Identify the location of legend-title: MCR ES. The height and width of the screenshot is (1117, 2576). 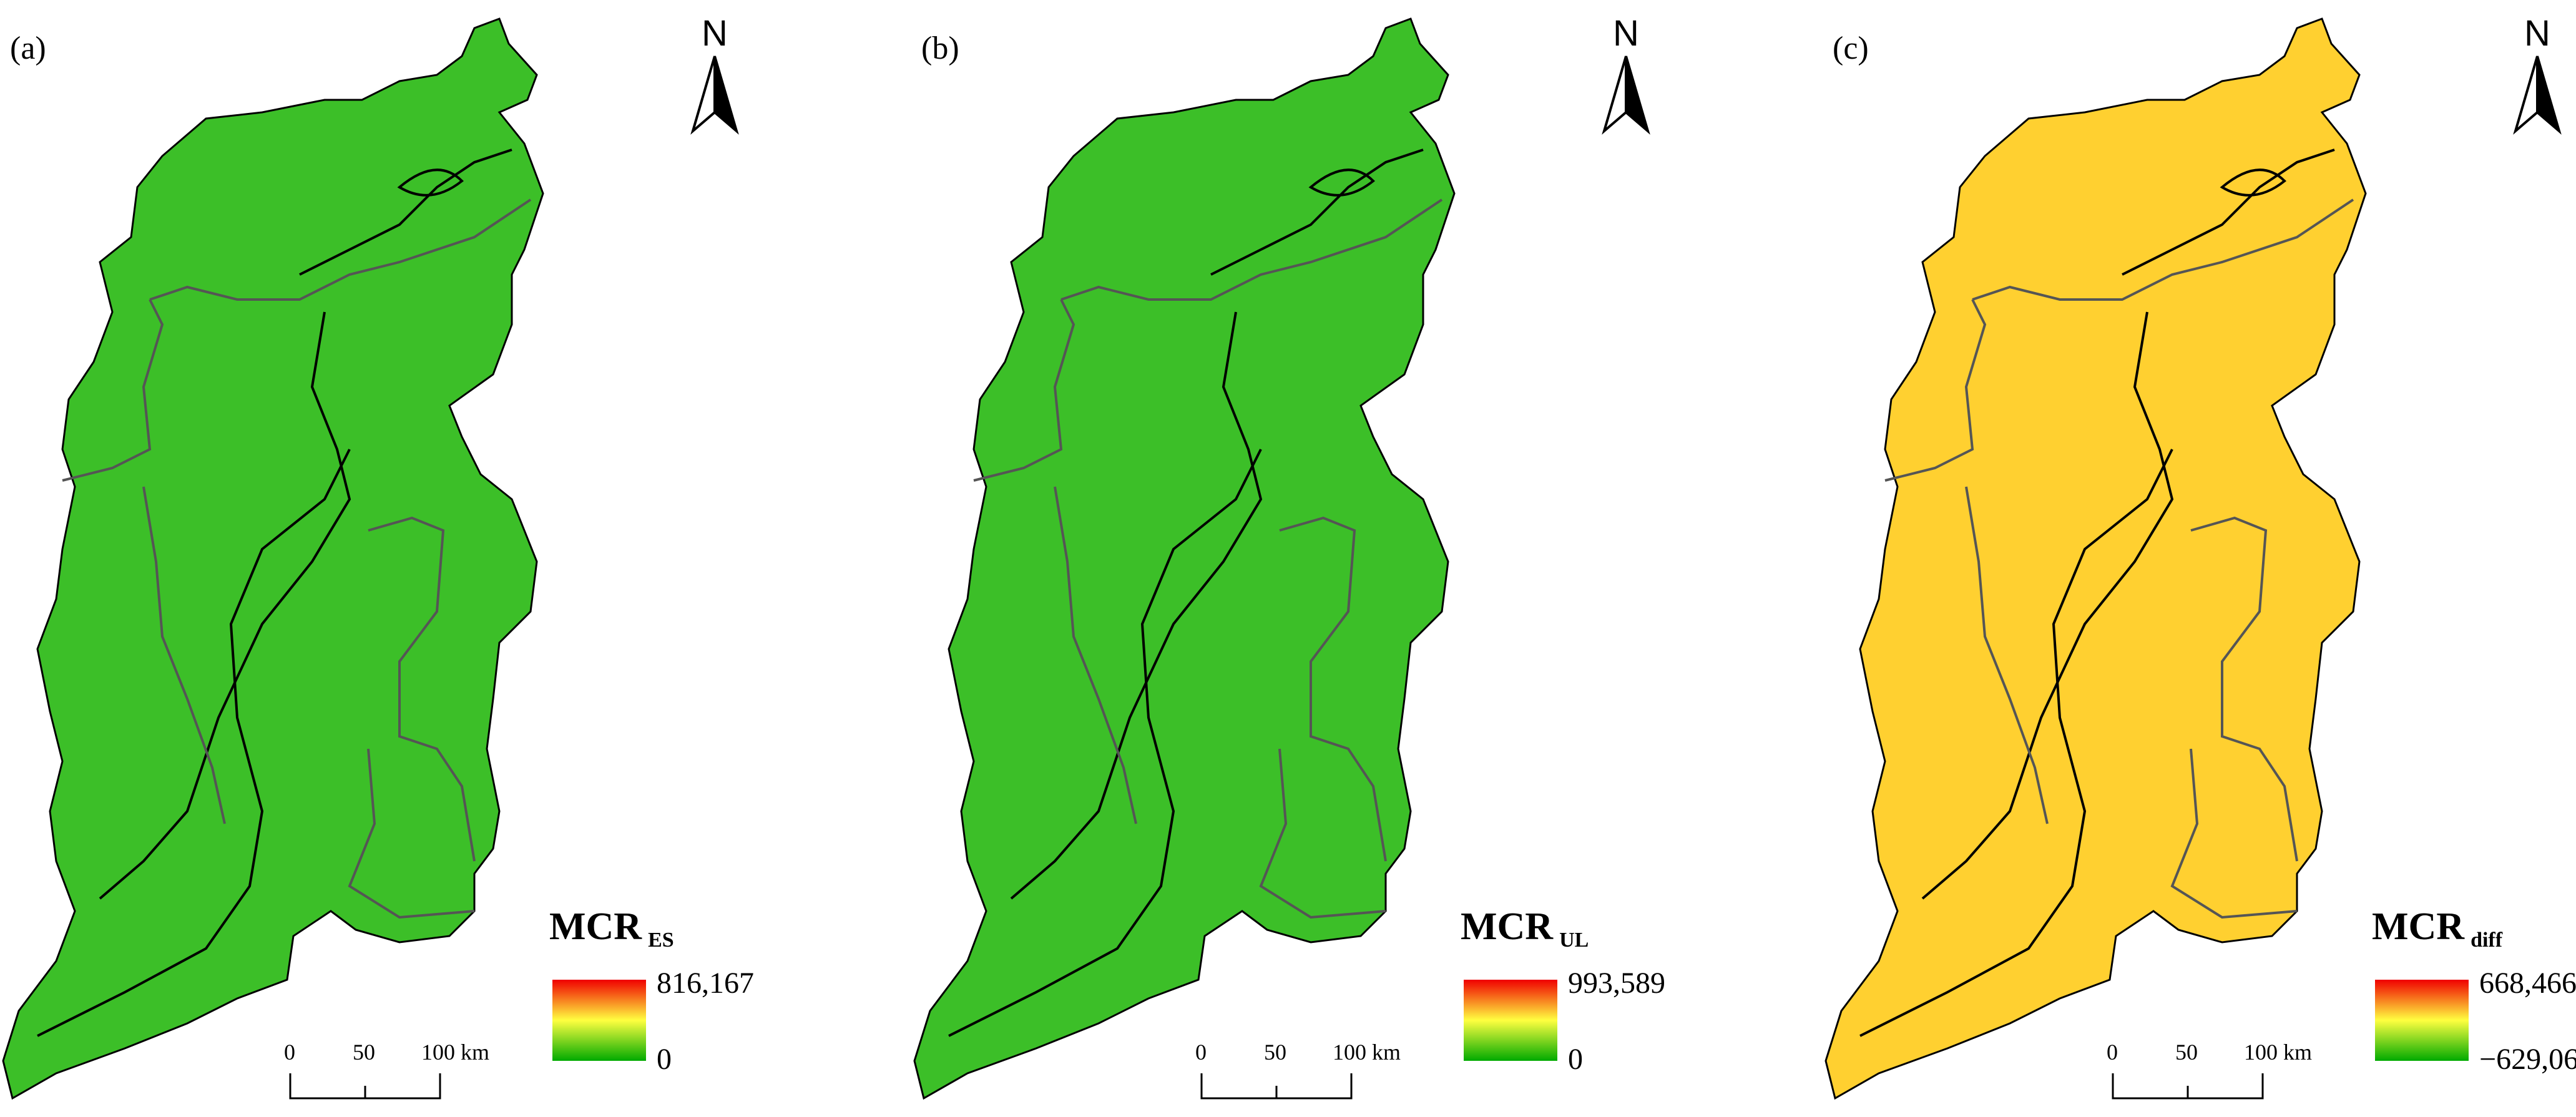
(611, 929).